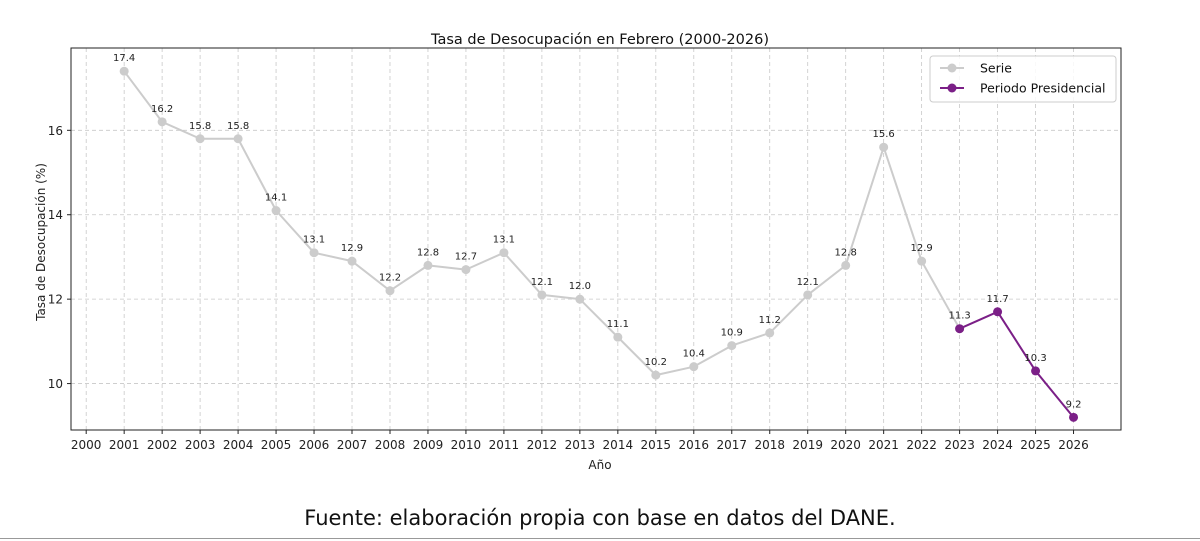 The width and height of the screenshot is (1200, 541). I want to click on x-tick-label: 2019, so click(807, 445).